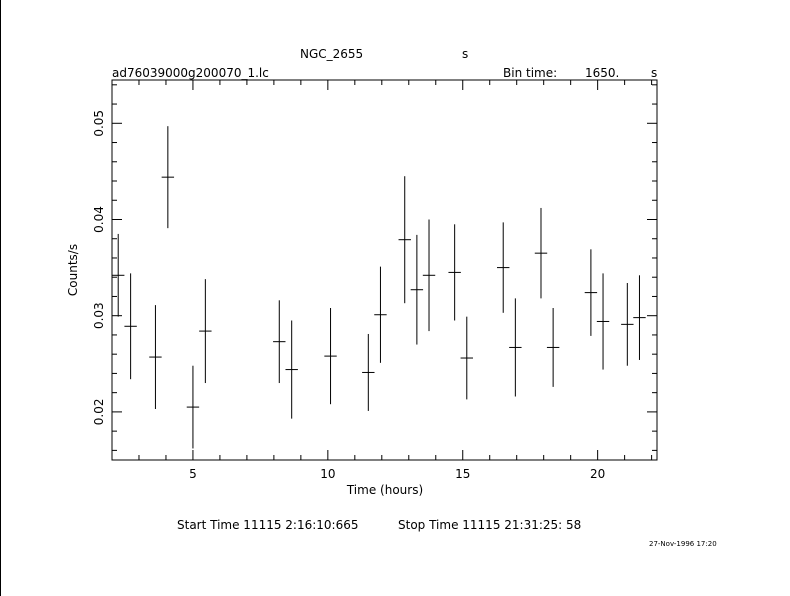  I want to click on x-tick-label: 20, so click(597, 474).